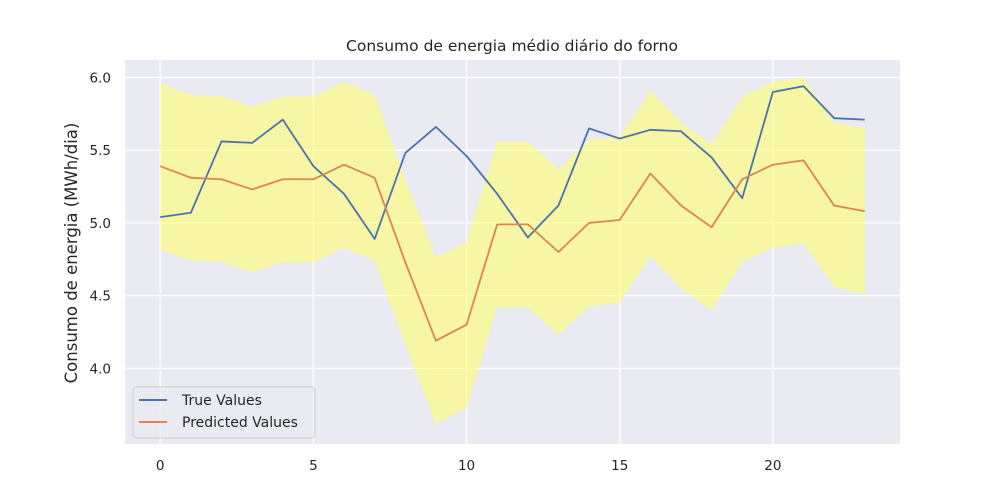  I want to click on x-tick-label: 0, so click(160, 466).